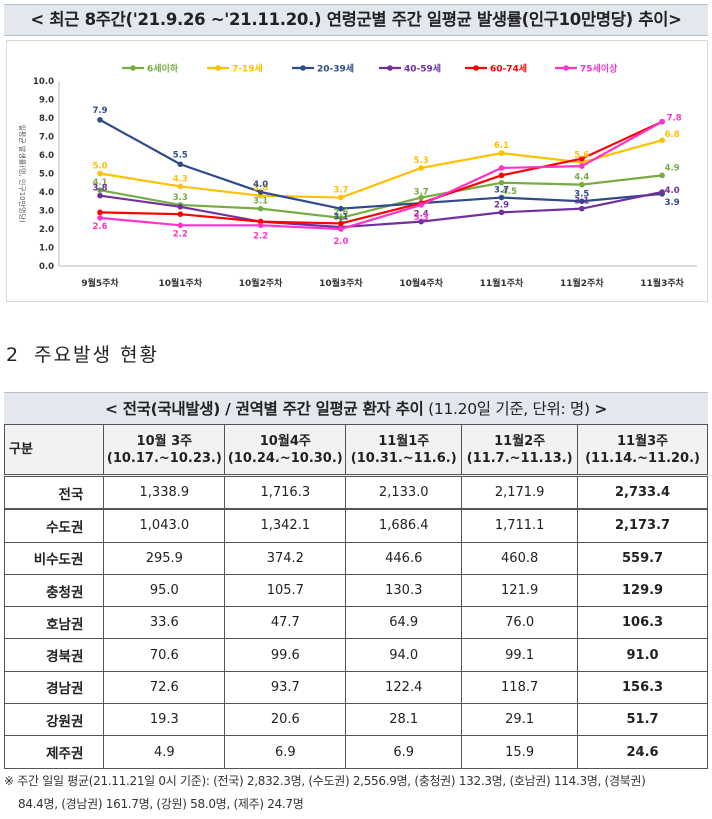 The height and width of the screenshot is (819, 712). I want to click on y-tick-label: 3.0, so click(46, 212).